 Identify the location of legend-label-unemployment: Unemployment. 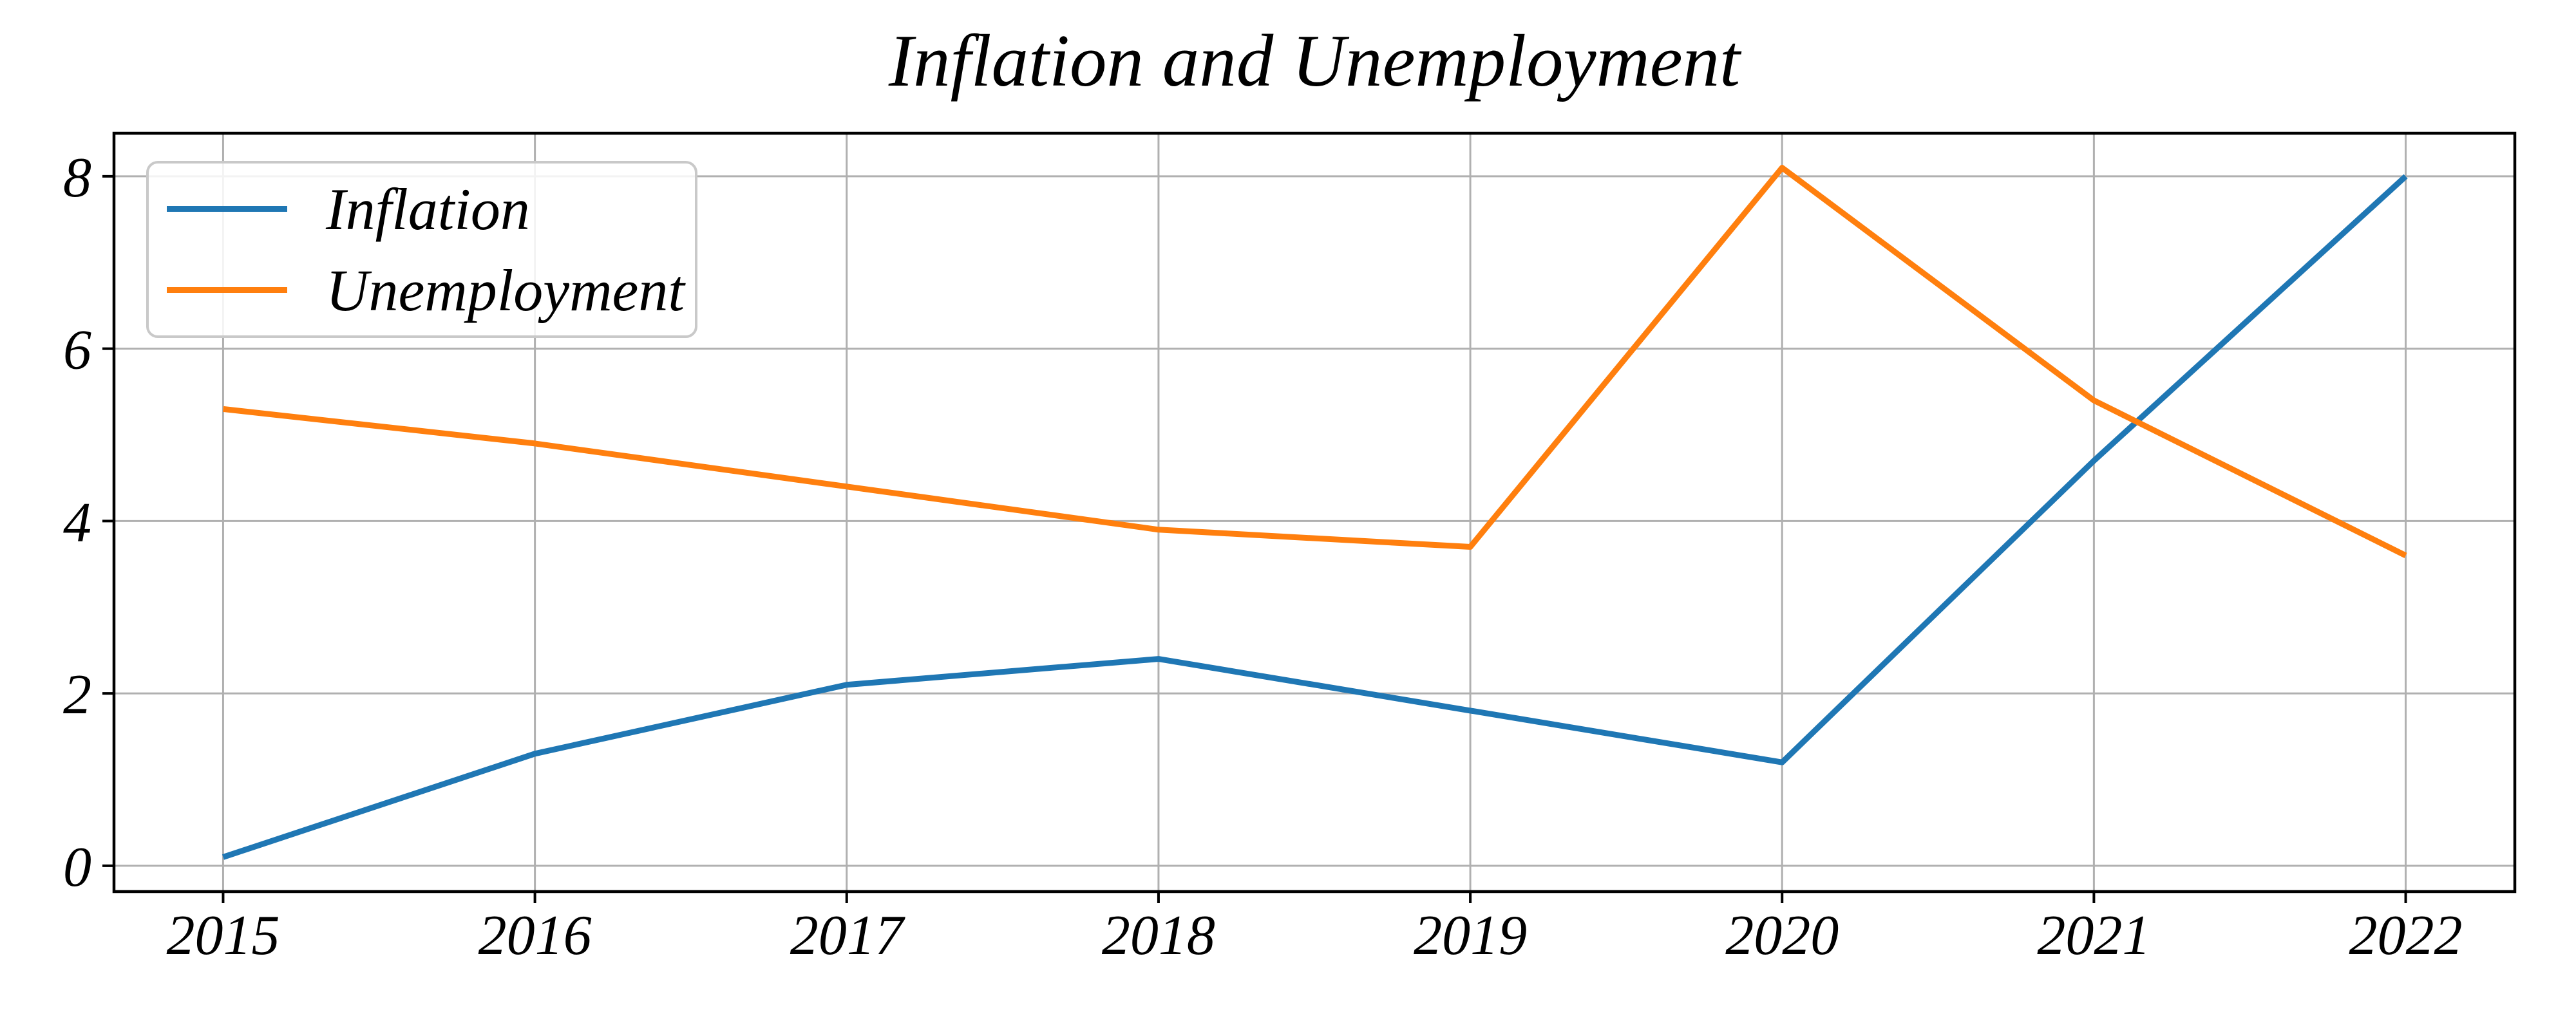
(506, 290).